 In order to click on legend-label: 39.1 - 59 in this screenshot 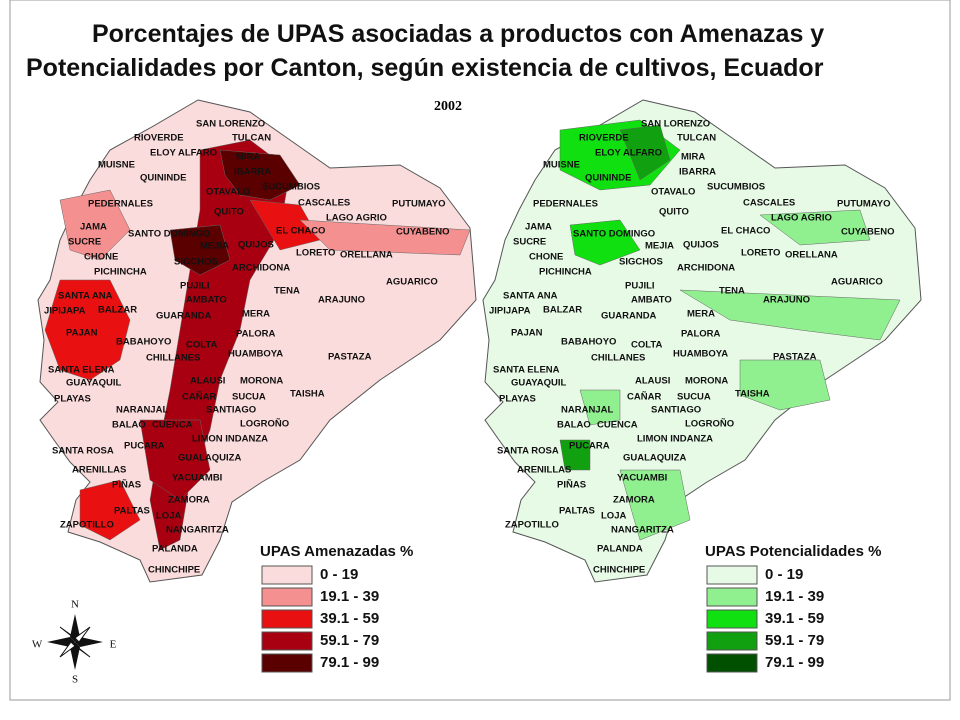, I will do `click(794, 618)`.